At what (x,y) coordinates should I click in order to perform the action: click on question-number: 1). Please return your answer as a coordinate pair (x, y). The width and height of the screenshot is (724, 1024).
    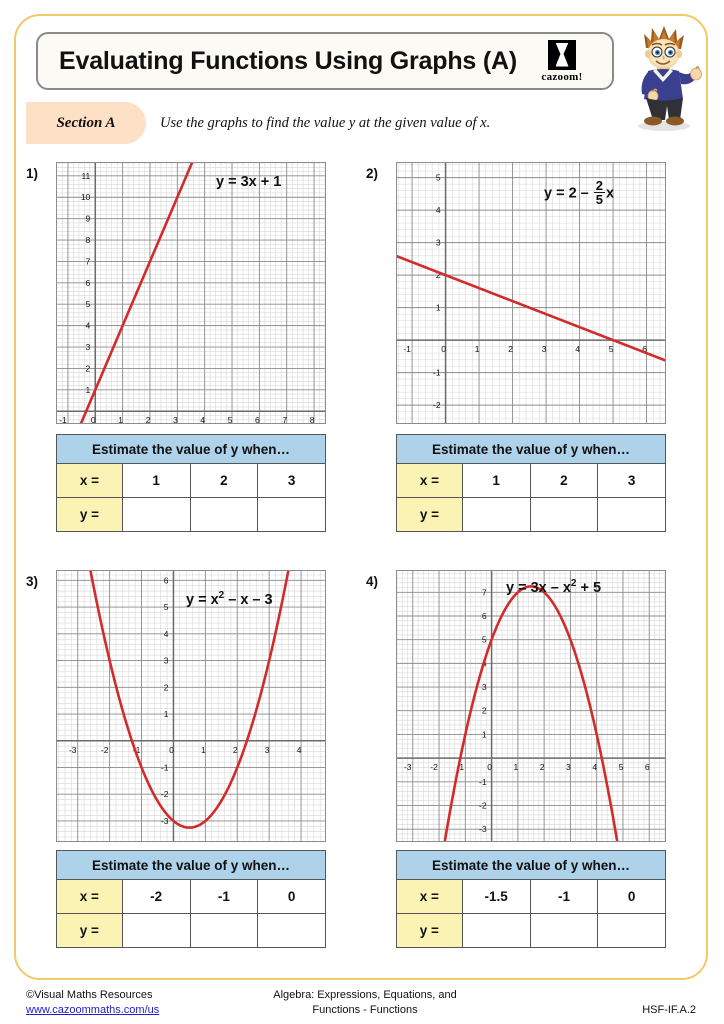
    Looking at the image, I should click on (32, 173).